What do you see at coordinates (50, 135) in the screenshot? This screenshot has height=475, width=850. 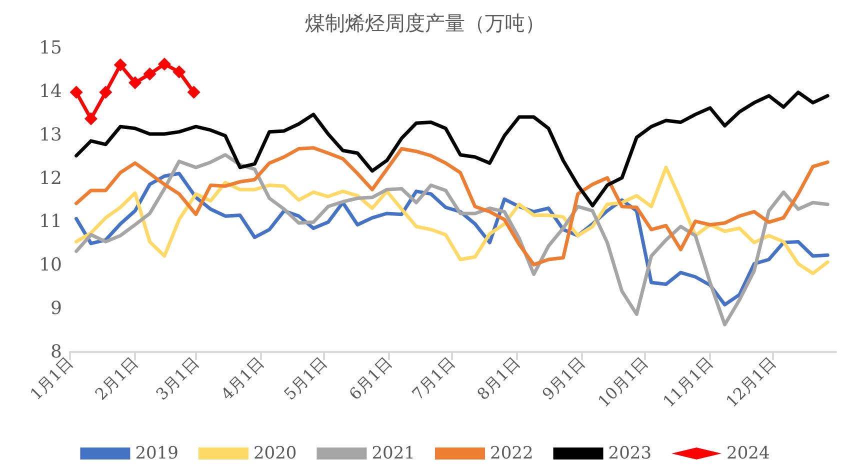 I see `y-tick-label: 13` at bounding box center [50, 135].